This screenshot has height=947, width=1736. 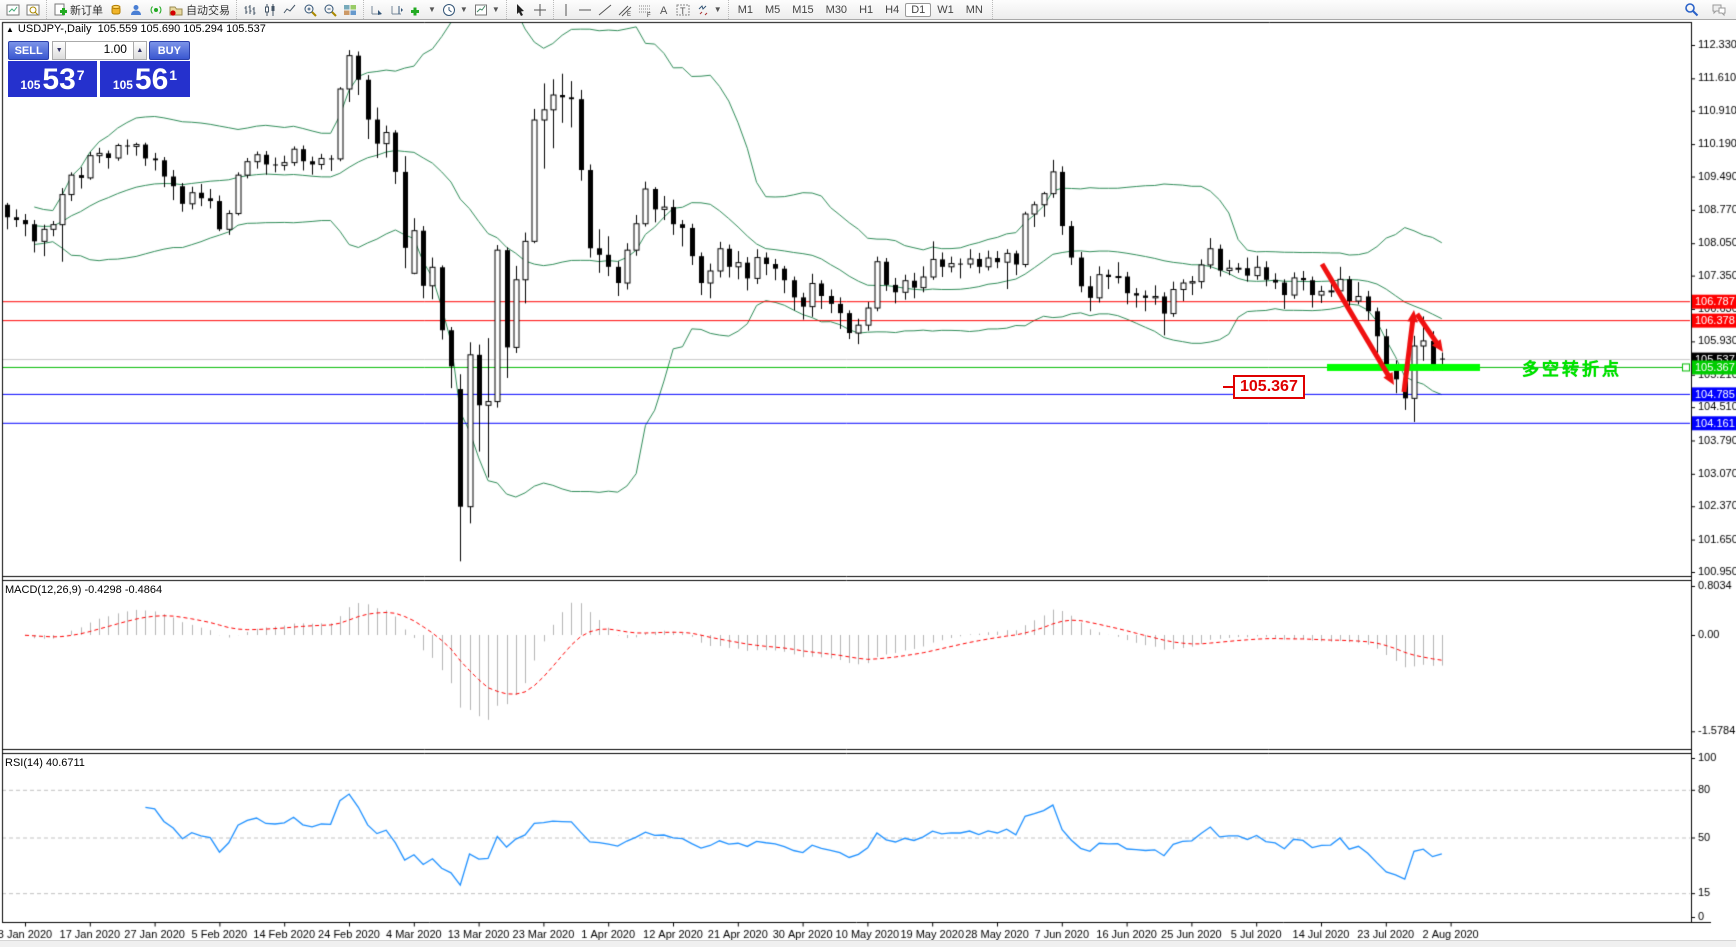 I want to click on timeframe-D1: D1, so click(x=918, y=9).